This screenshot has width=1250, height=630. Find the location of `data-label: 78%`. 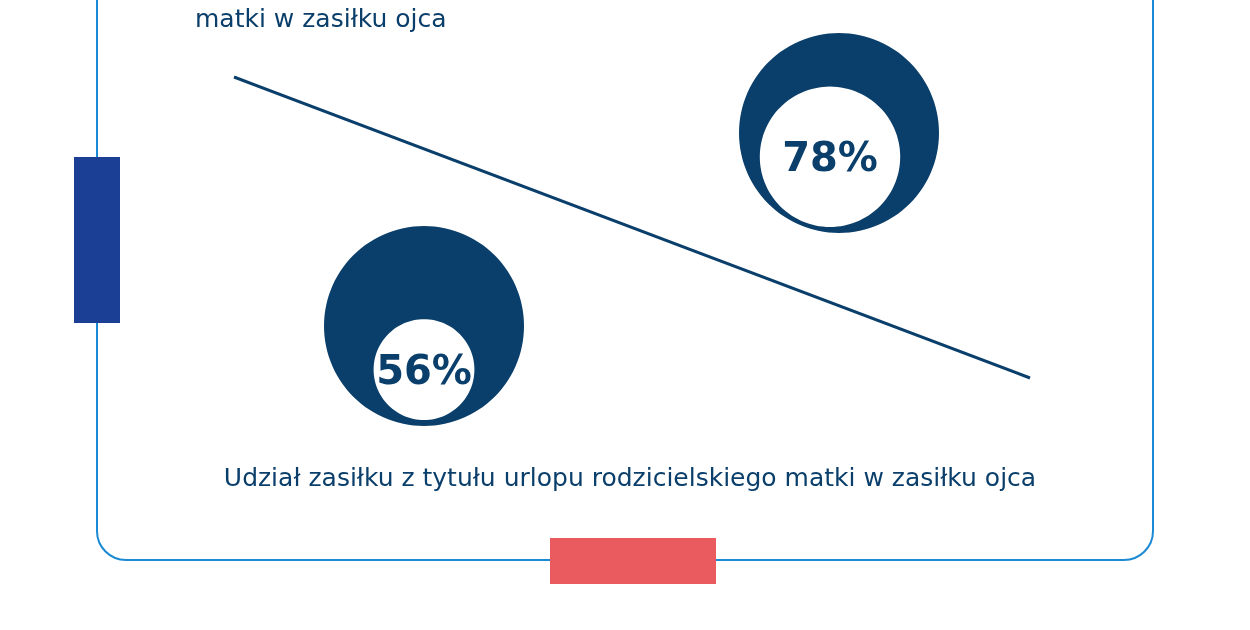

data-label: 78% is located at coordinates (830, 156).